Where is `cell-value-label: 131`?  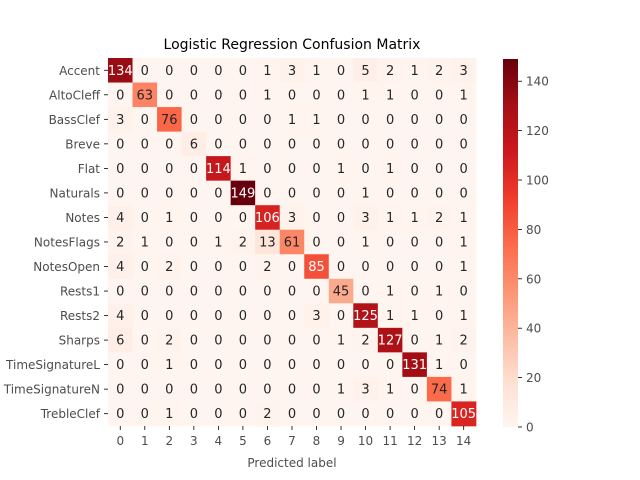
cell-value-label: 131 is located at coordinates (414, 365).